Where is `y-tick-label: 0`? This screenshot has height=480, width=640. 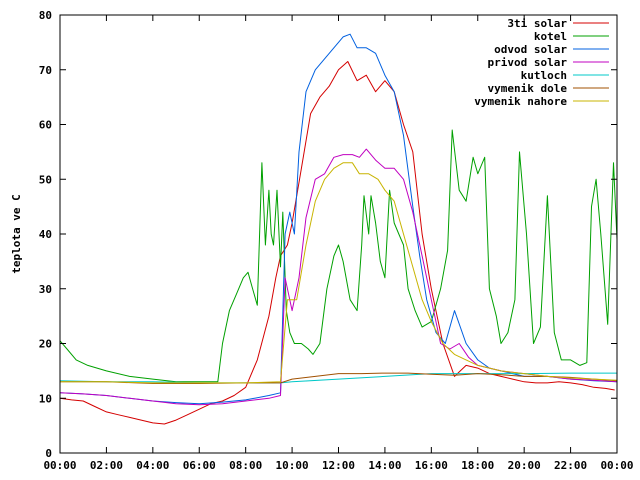 y-tick-label: 0 is located at coordinates (48, 453).